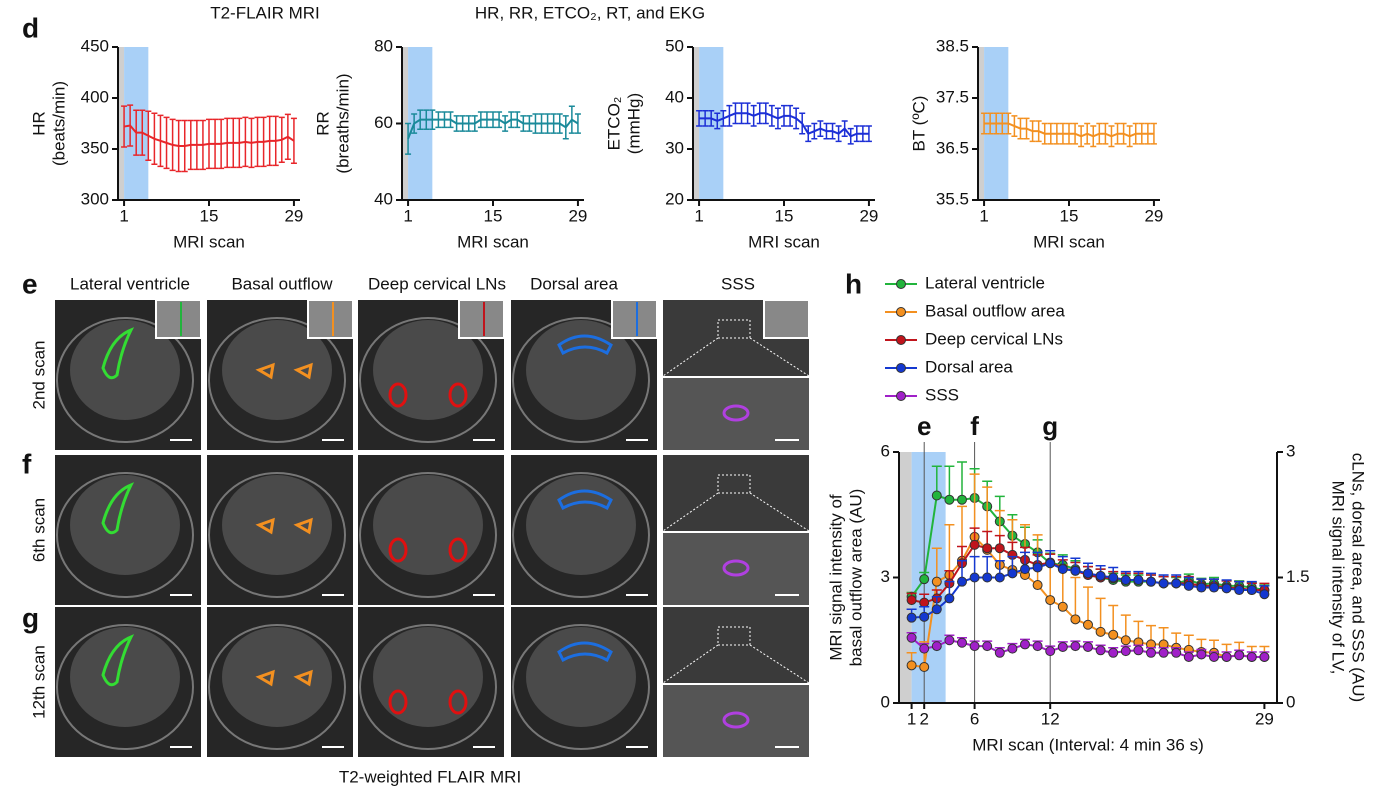  I want to click on legend-label: Deep cervical LNs, so click(994, 338).